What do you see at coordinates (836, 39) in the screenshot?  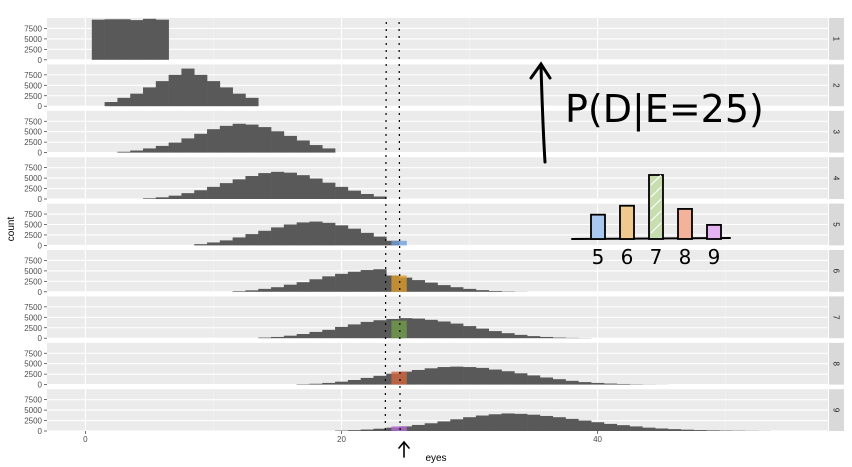 I see `facet-strip-1: 1` at bounding box center [836, 39].